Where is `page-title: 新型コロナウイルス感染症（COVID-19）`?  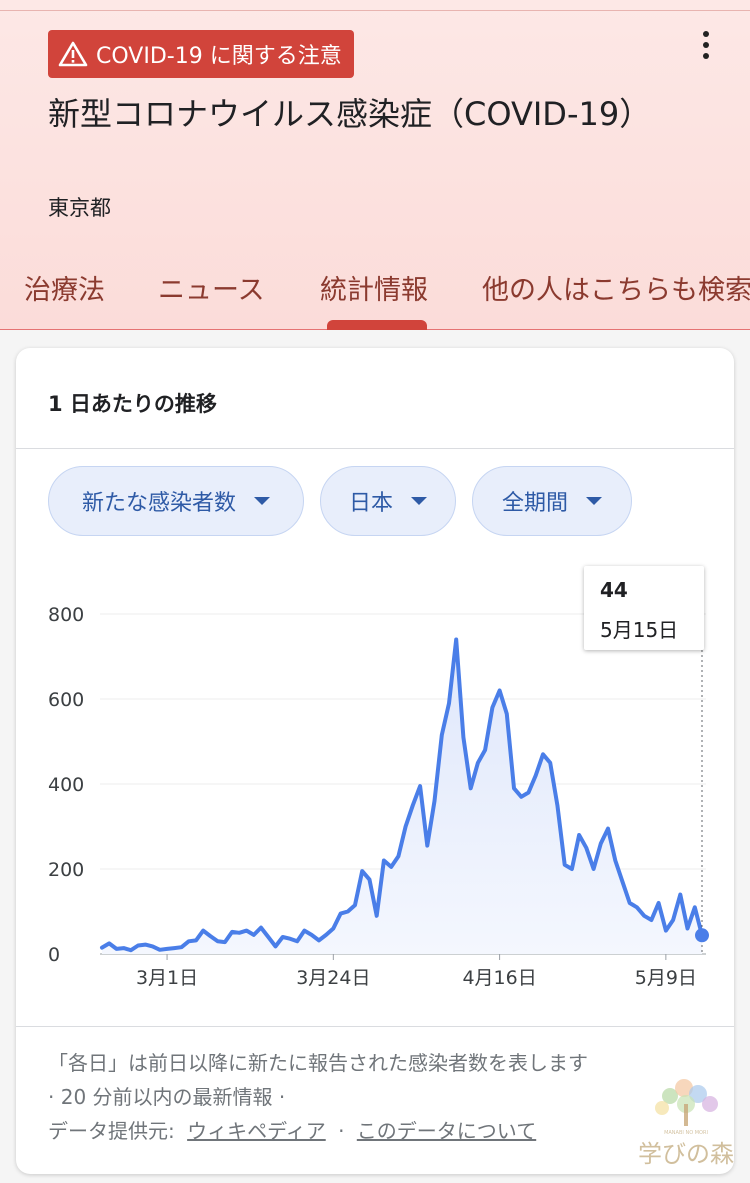
page-title: 新型コロナウイルス感染症（COVID-19） is located at coordinates (350, 114).